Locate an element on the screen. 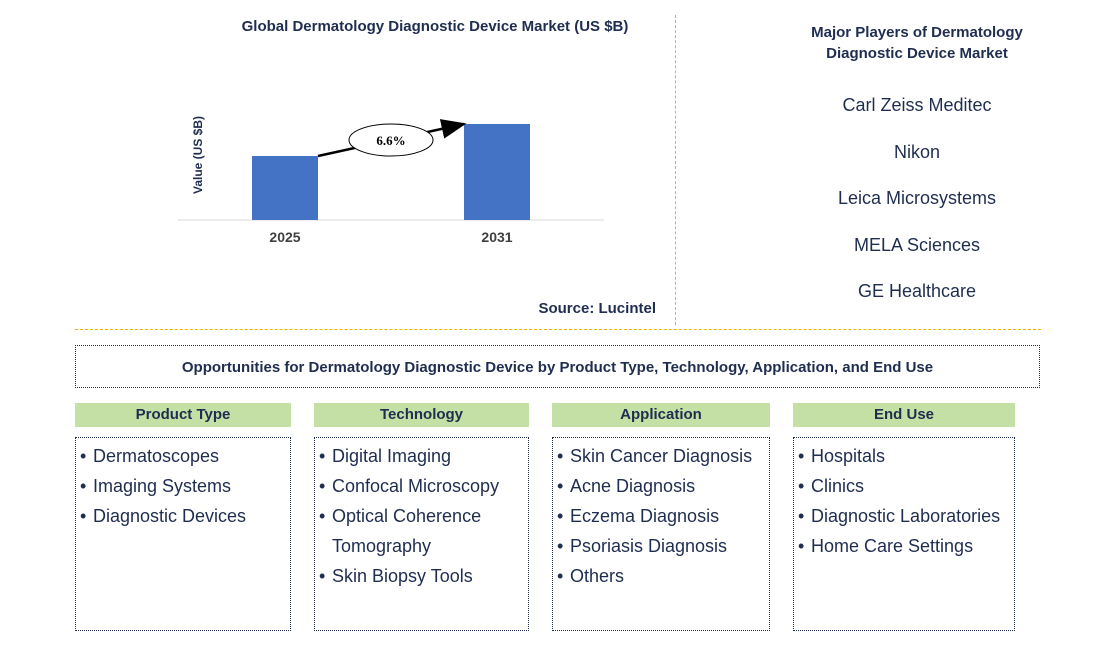 The height and width of the screenshot is (652, 1106). list-item: Eczema Diagnosis is located at coordinates (661, 516).